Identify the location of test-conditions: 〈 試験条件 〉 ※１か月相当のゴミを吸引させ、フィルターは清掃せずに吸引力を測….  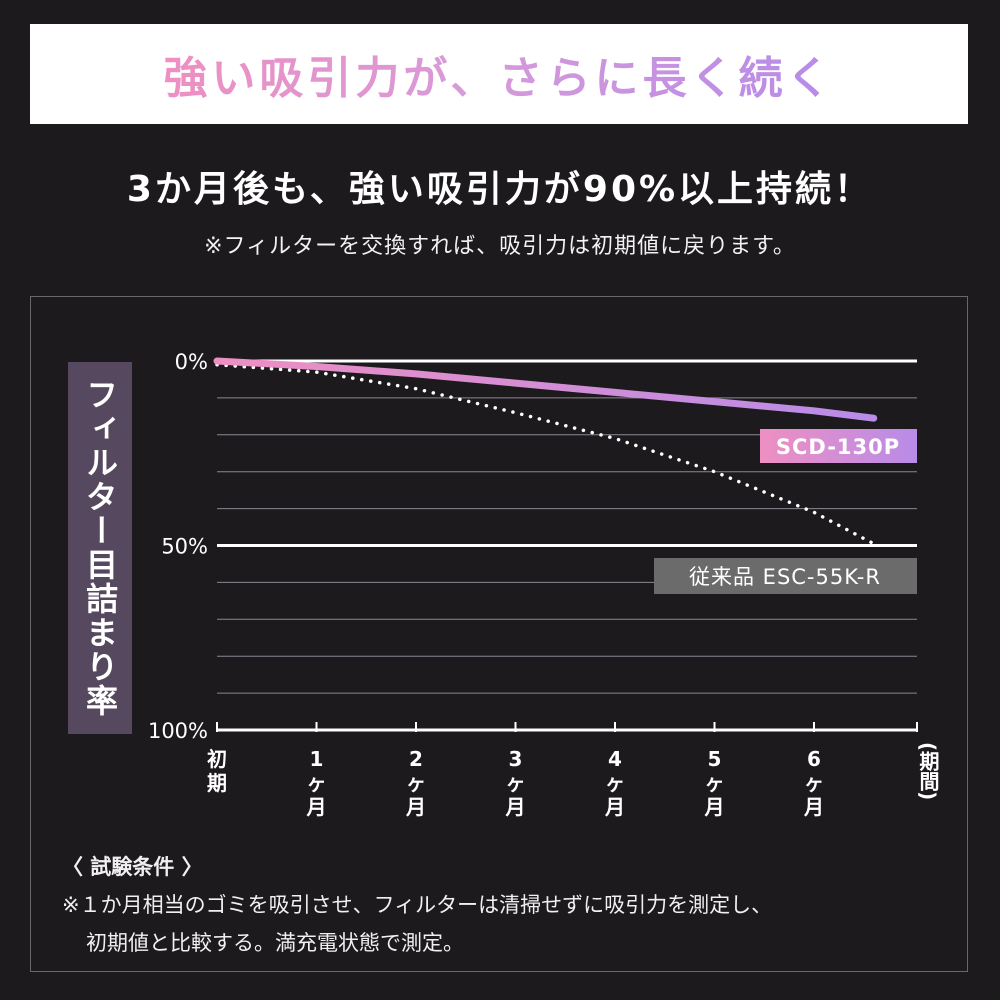
(502, 905).